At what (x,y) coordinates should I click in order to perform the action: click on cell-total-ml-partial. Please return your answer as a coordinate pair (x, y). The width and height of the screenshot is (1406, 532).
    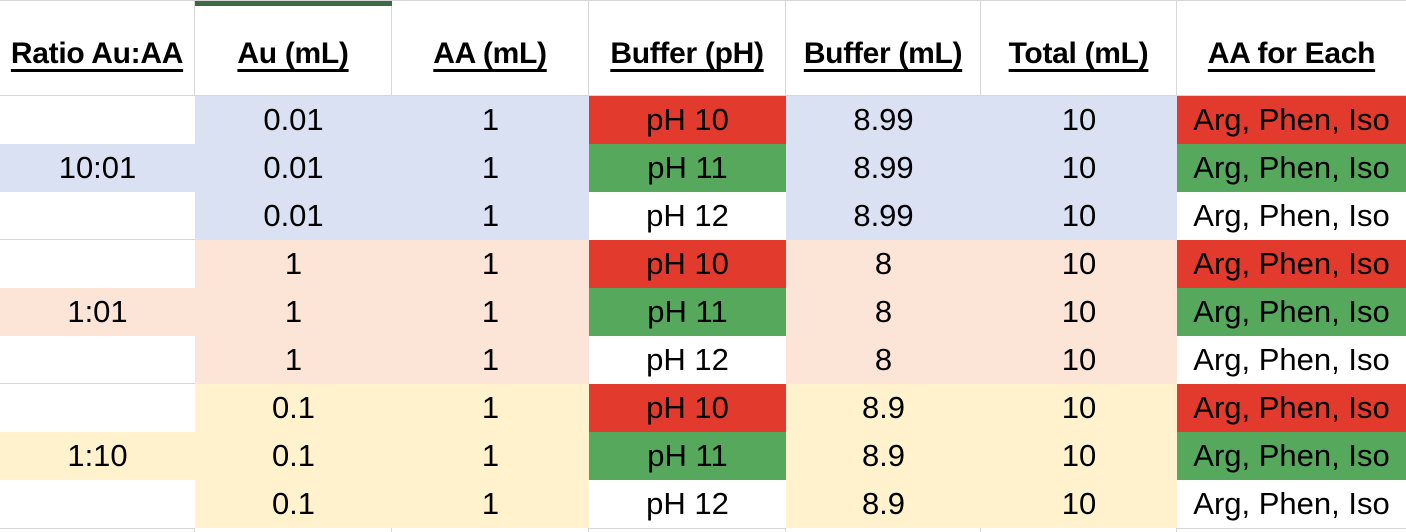
    Looking at the image, I should click on (1079, 530).